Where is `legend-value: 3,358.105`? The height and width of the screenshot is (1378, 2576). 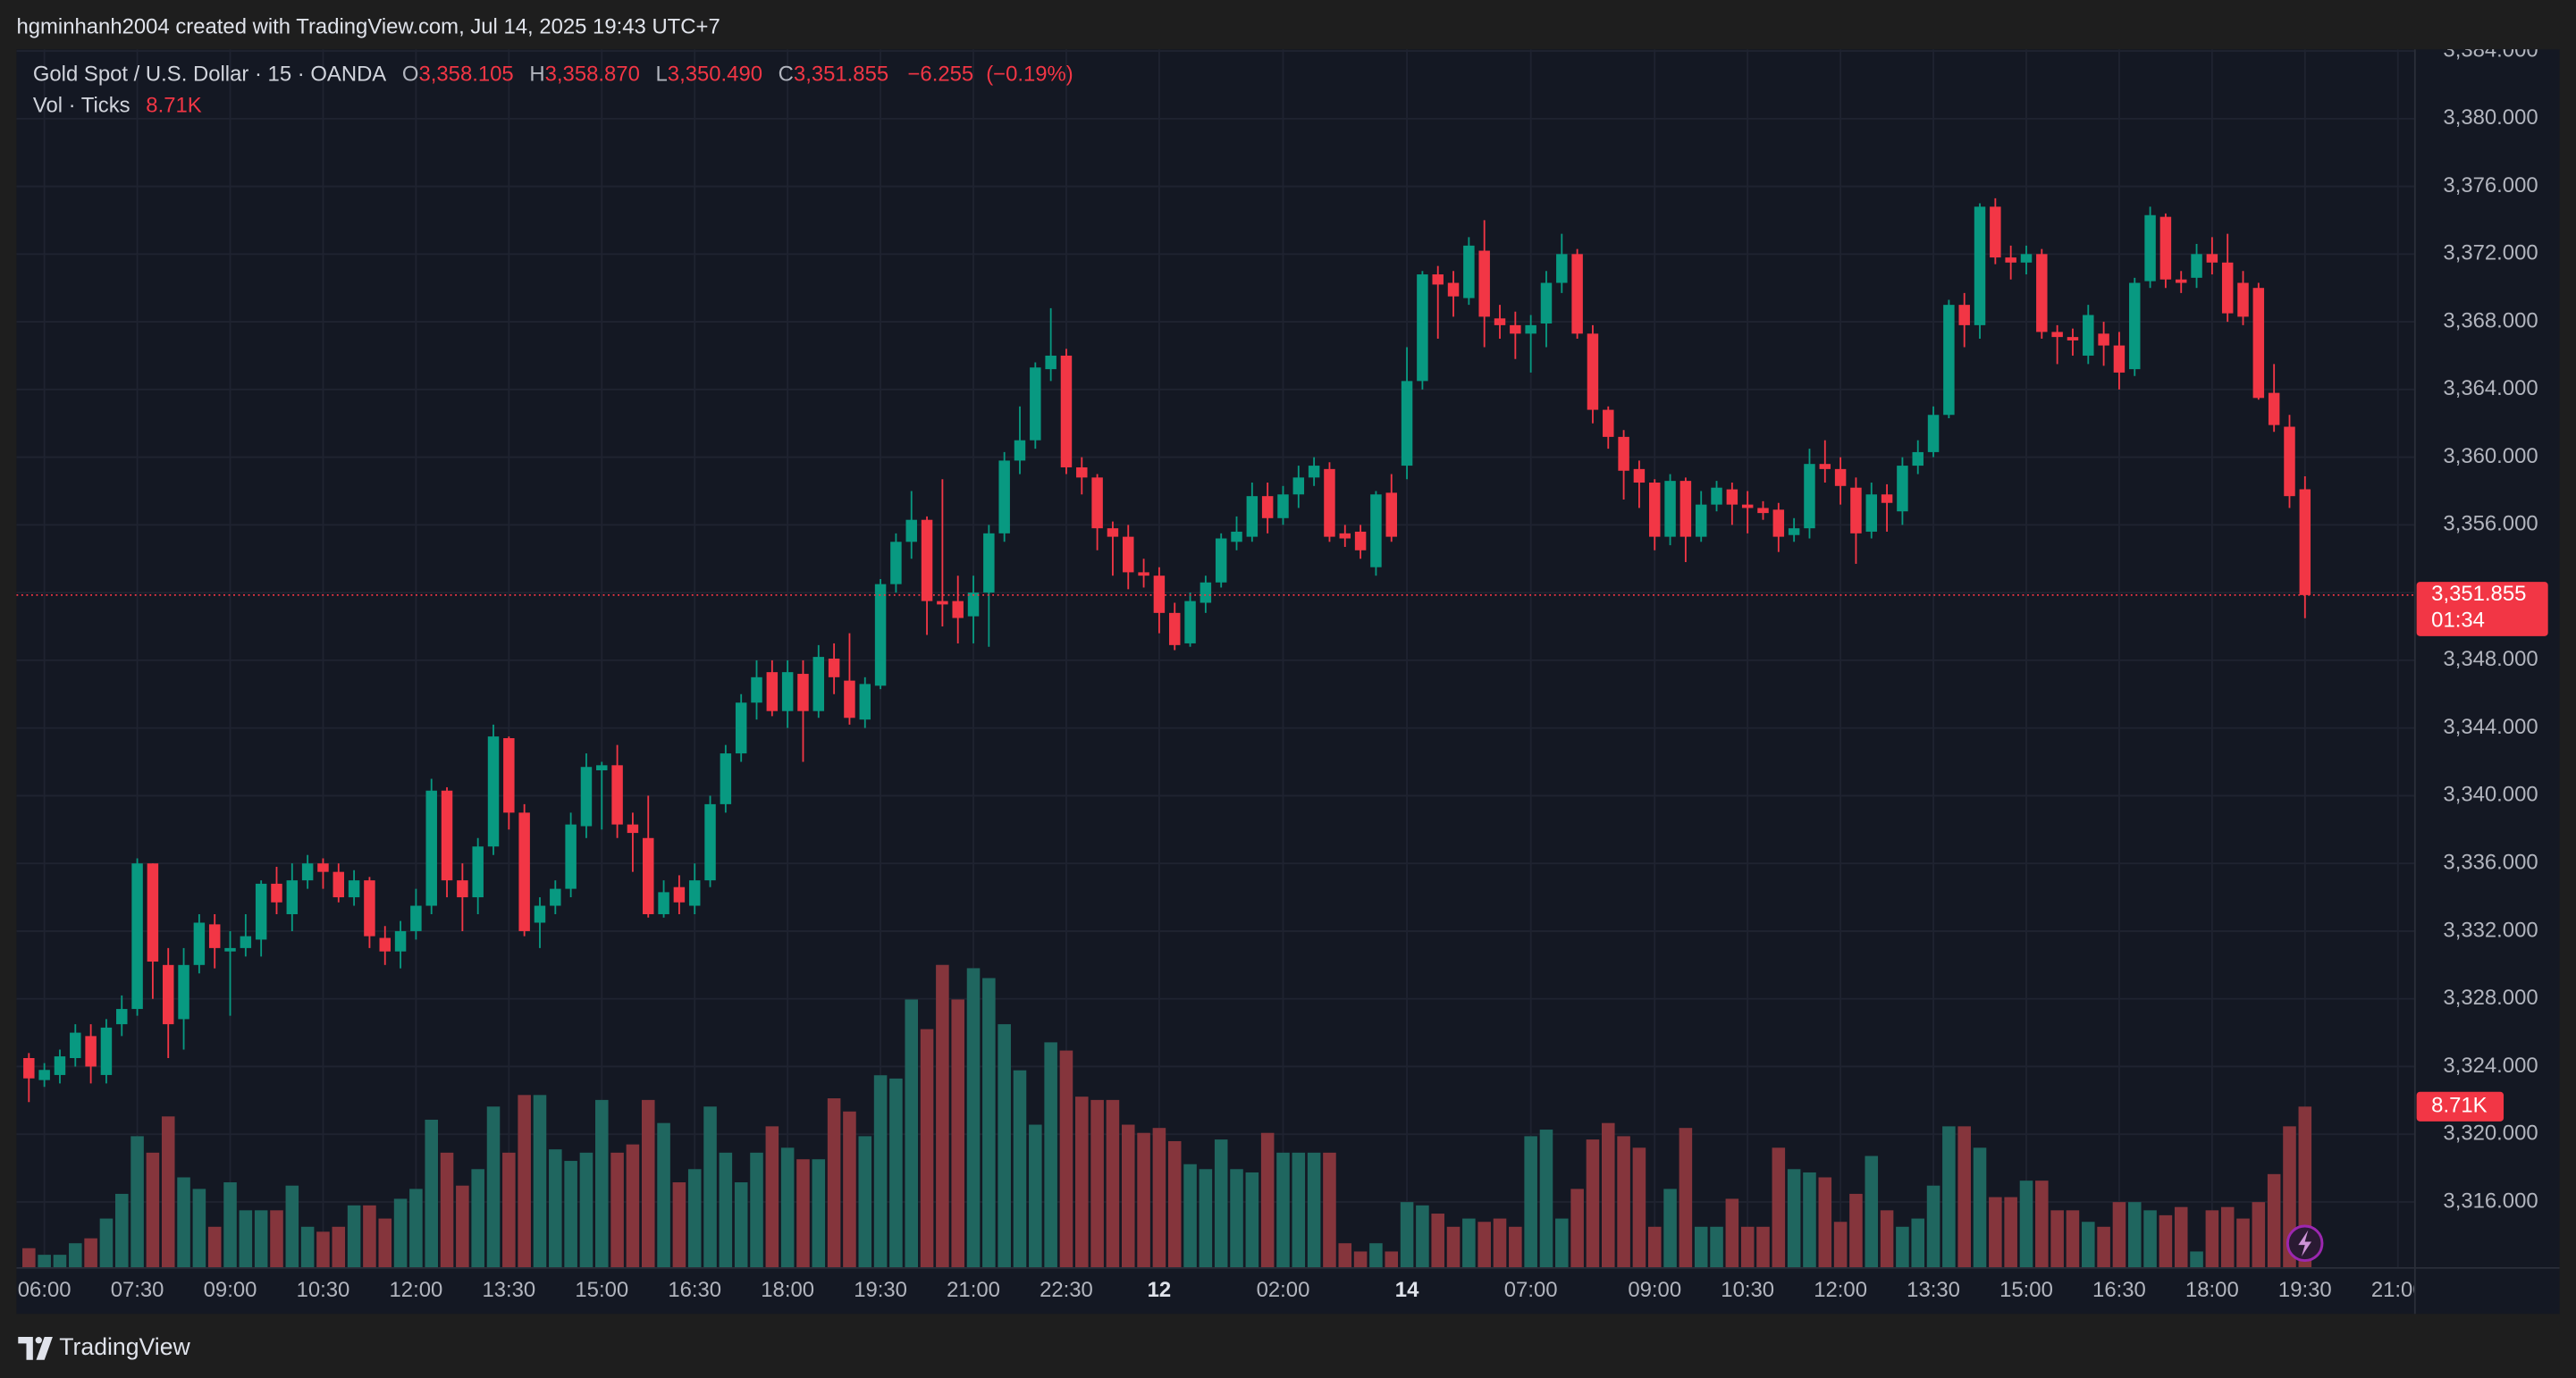 legend-value: 3,358.105 is located at coordinates (466, 75).